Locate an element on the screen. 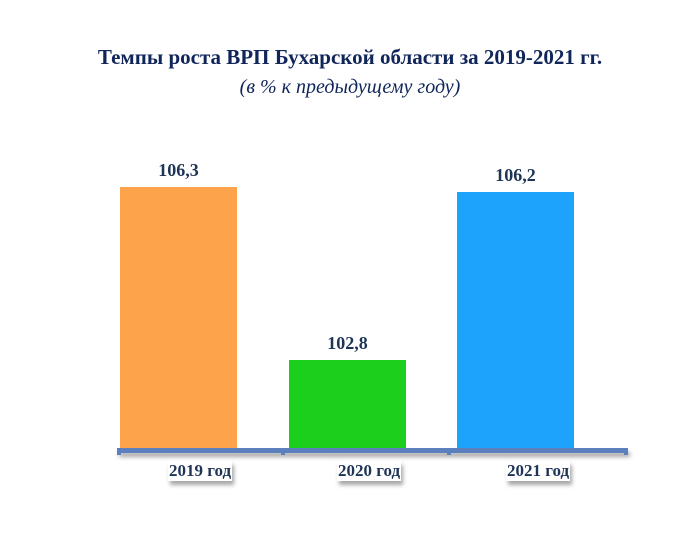 The height and width of the screenshot is (538, 700). bar-2019 is located at coordinates (178, 317).